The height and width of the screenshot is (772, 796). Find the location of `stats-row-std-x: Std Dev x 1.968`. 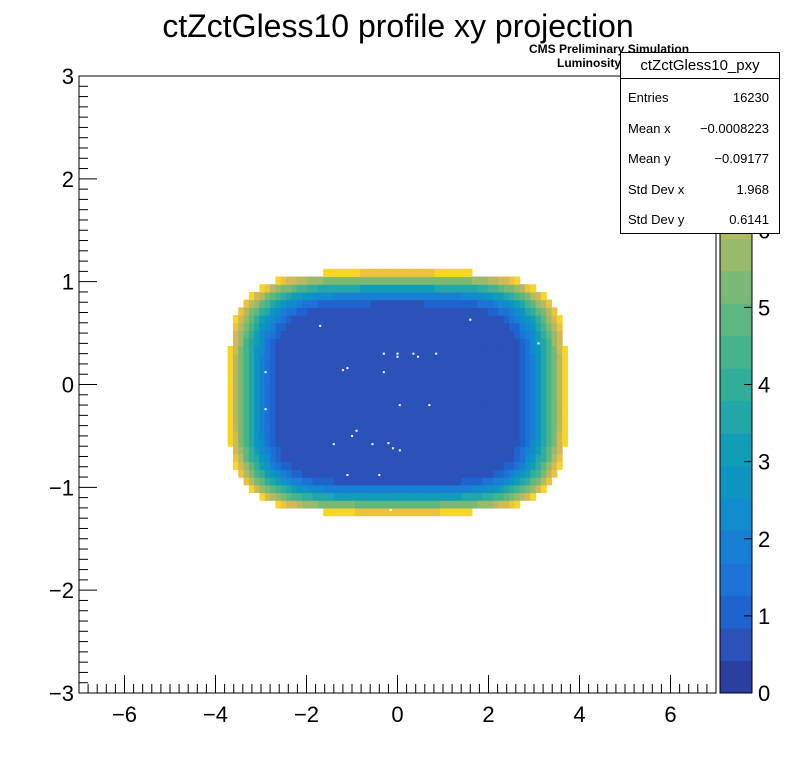

stats-row-std-x: Std Dev x 1.968 is located at coordinates (700, 190).